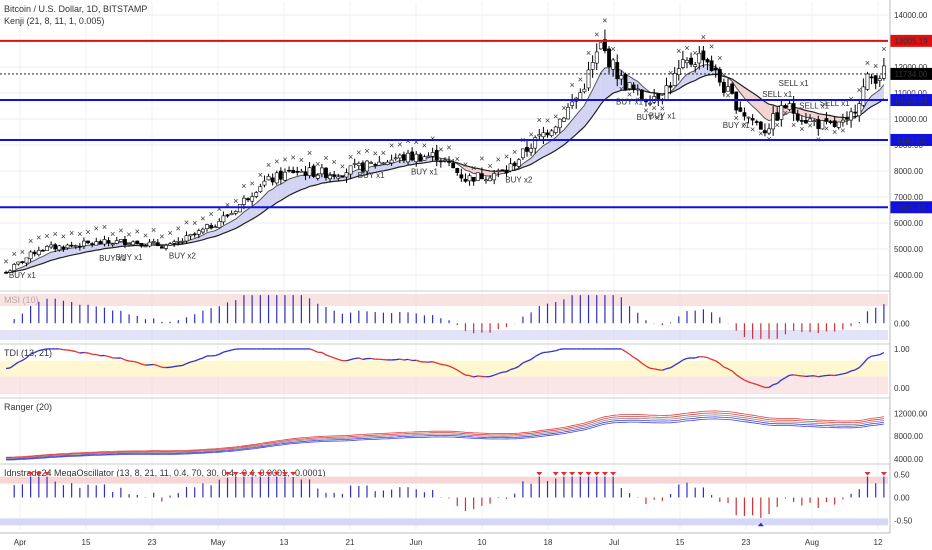 The height and width of the screenshot is (550, 932). Describe the element at coordinates (910, 93) in the screenshot. I see `y-tick-label: 11000.00` at that location.